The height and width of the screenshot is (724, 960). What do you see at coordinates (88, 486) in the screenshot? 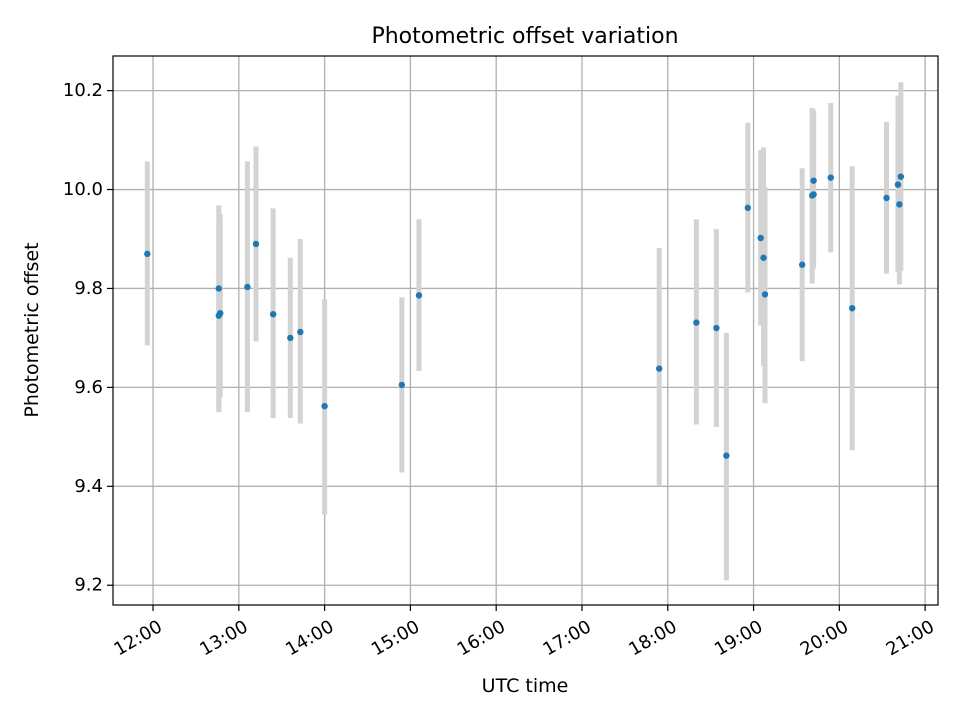
I see `y-tick-label: 9.4` at bounding box center [88, 486].